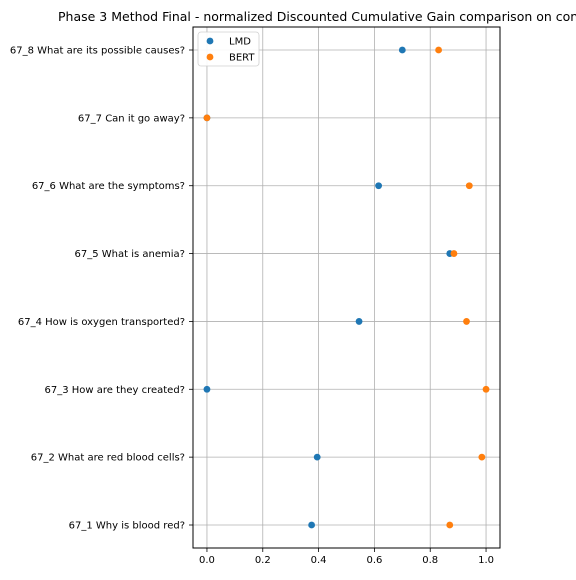  What do you see at coordinates (97, 51) in the screenshot?
I see `y-tick-label: 67_8 What are its possible causes?` at bounding box center [97, 51].